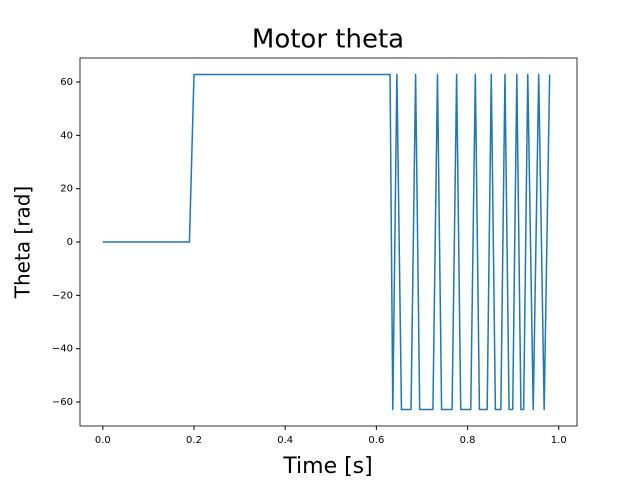 The height and width of the screenshot is (480, 640). Describe the element at coordinates (327, 466) in the screenshot. I see `x-axis-label: Time [s]` at that location.